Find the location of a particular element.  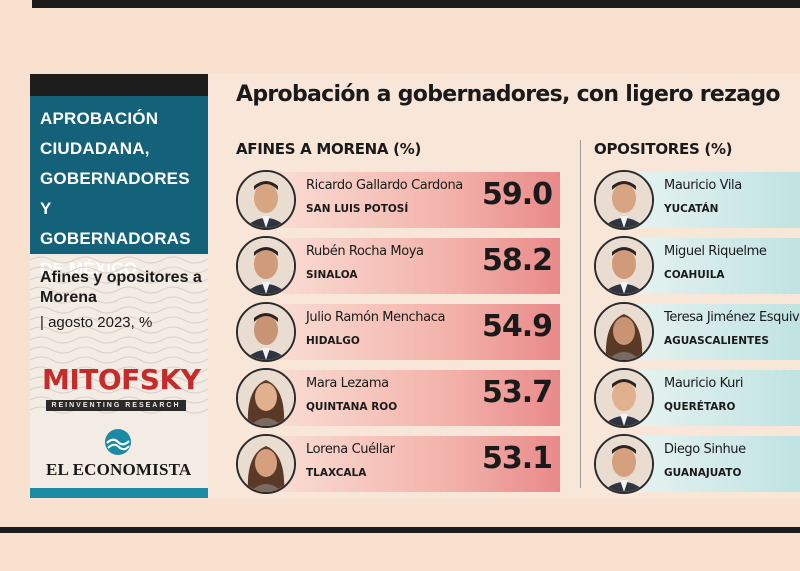

governor-name: Rubén Rocha Moya is located at coordinates (365, 251).